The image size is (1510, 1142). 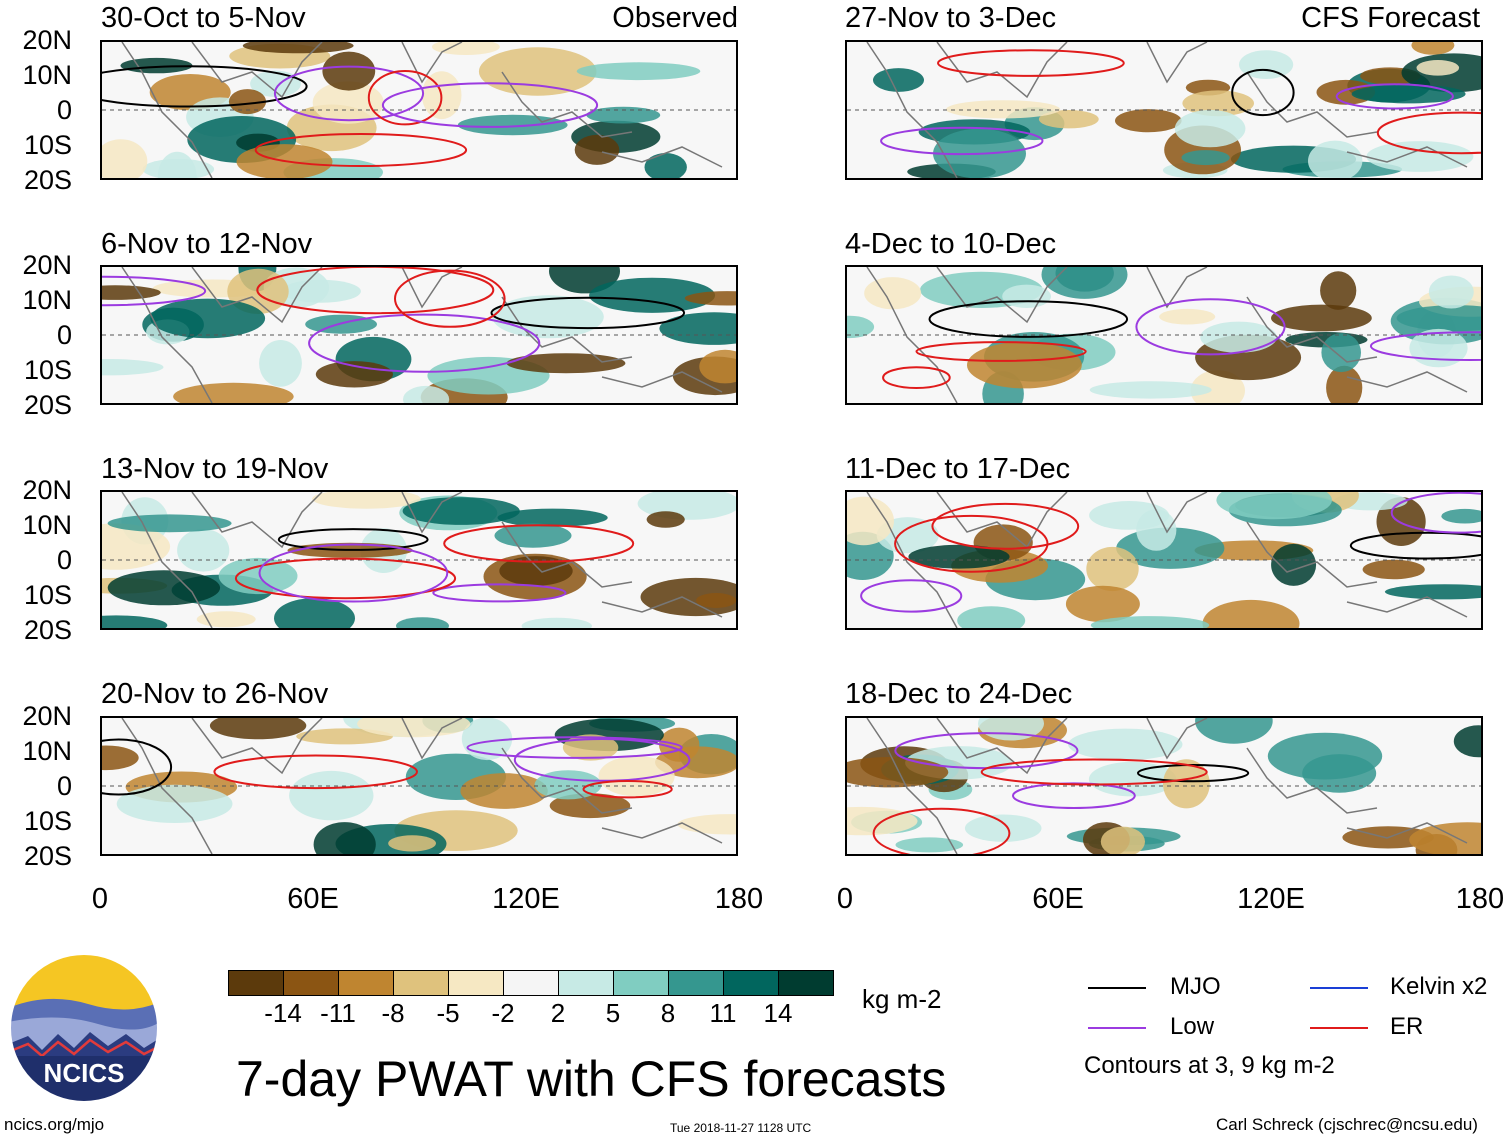 What do you see at coordinates (1407, 1026) in the screenshot?
I see `legend-label-er: ER` at bounding box center [1407, 1026].